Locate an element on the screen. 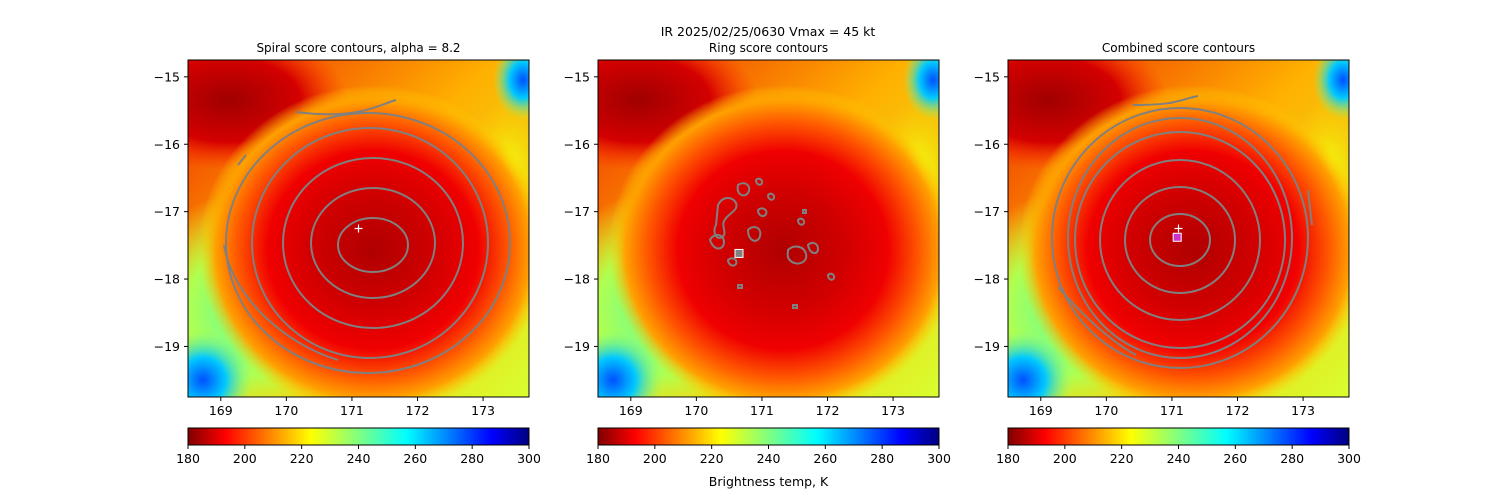  colorbar-2: 180 200 220 240 260 280 300 is located at coordinates (768, 446).